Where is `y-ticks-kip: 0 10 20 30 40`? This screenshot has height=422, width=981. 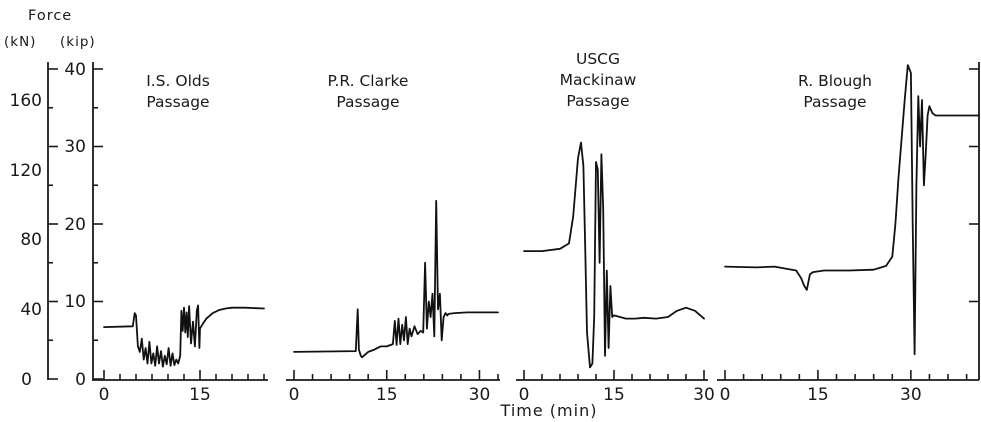 y-ticks-kip: 0 10 20 30 40 is located at coordinates (75, 225).